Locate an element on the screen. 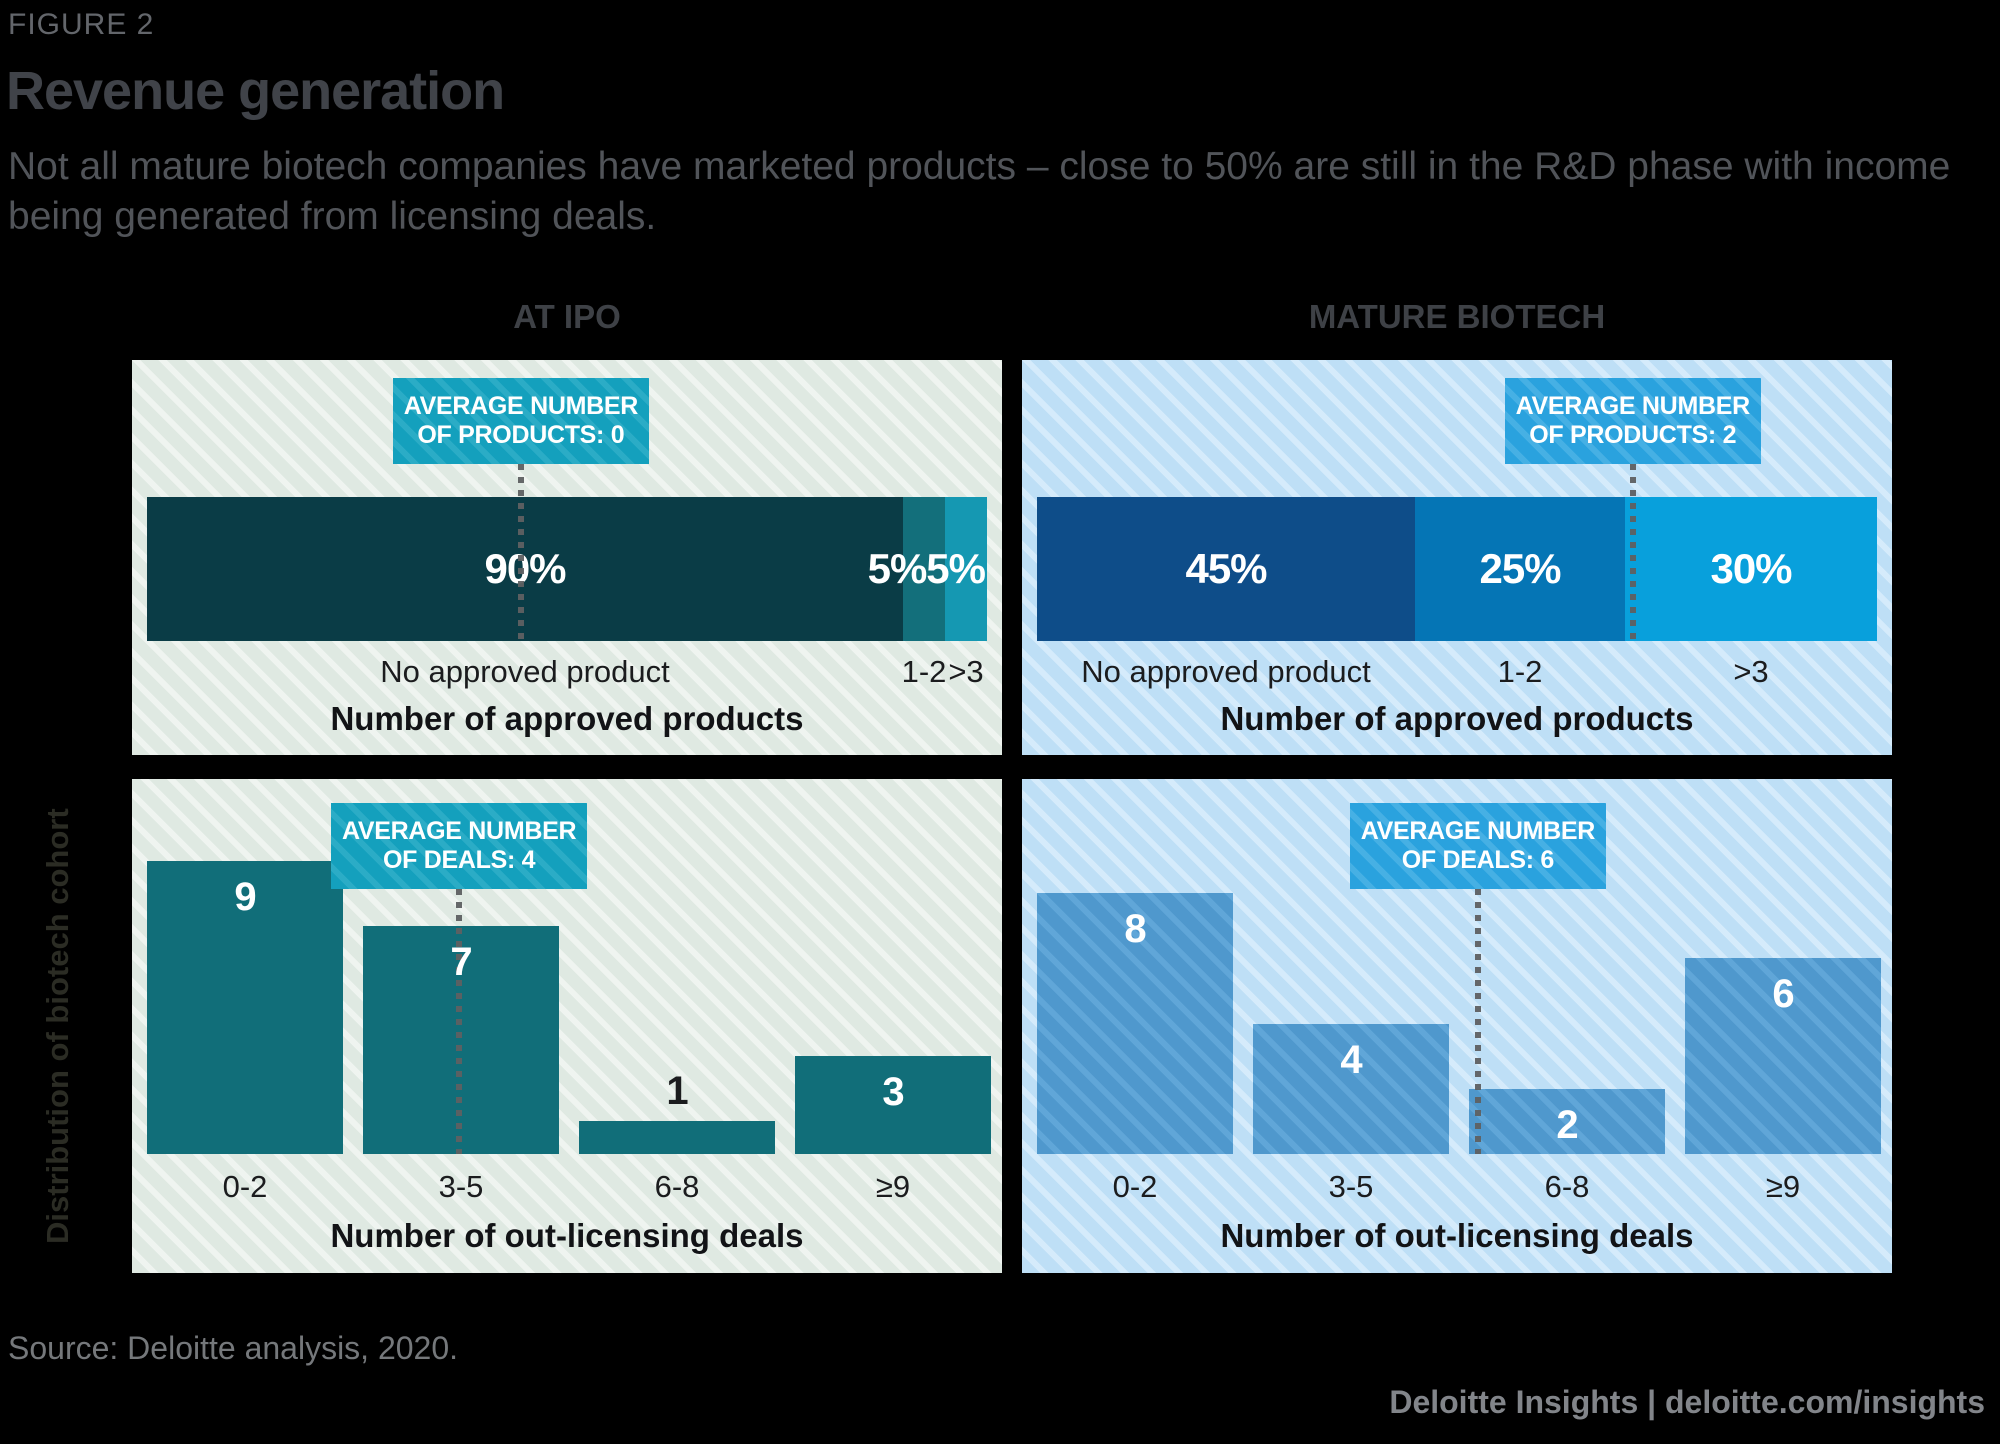 This screenshot has width=2000, height=1444. segment-value-label: 90% is located at coordinates (525, 568).